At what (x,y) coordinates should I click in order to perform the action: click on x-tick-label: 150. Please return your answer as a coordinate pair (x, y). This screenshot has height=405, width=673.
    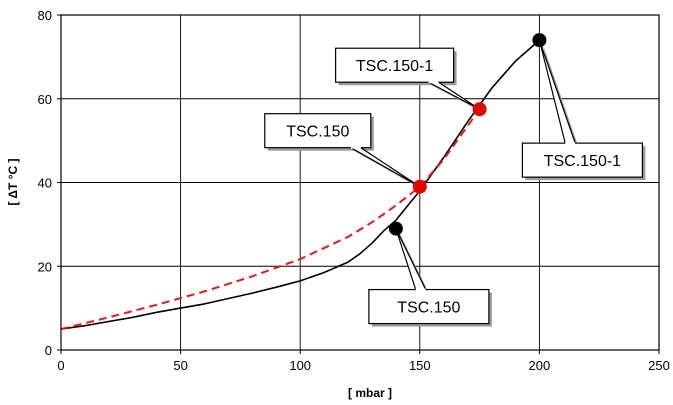
    Looking at the image, I should click on (420, 365).